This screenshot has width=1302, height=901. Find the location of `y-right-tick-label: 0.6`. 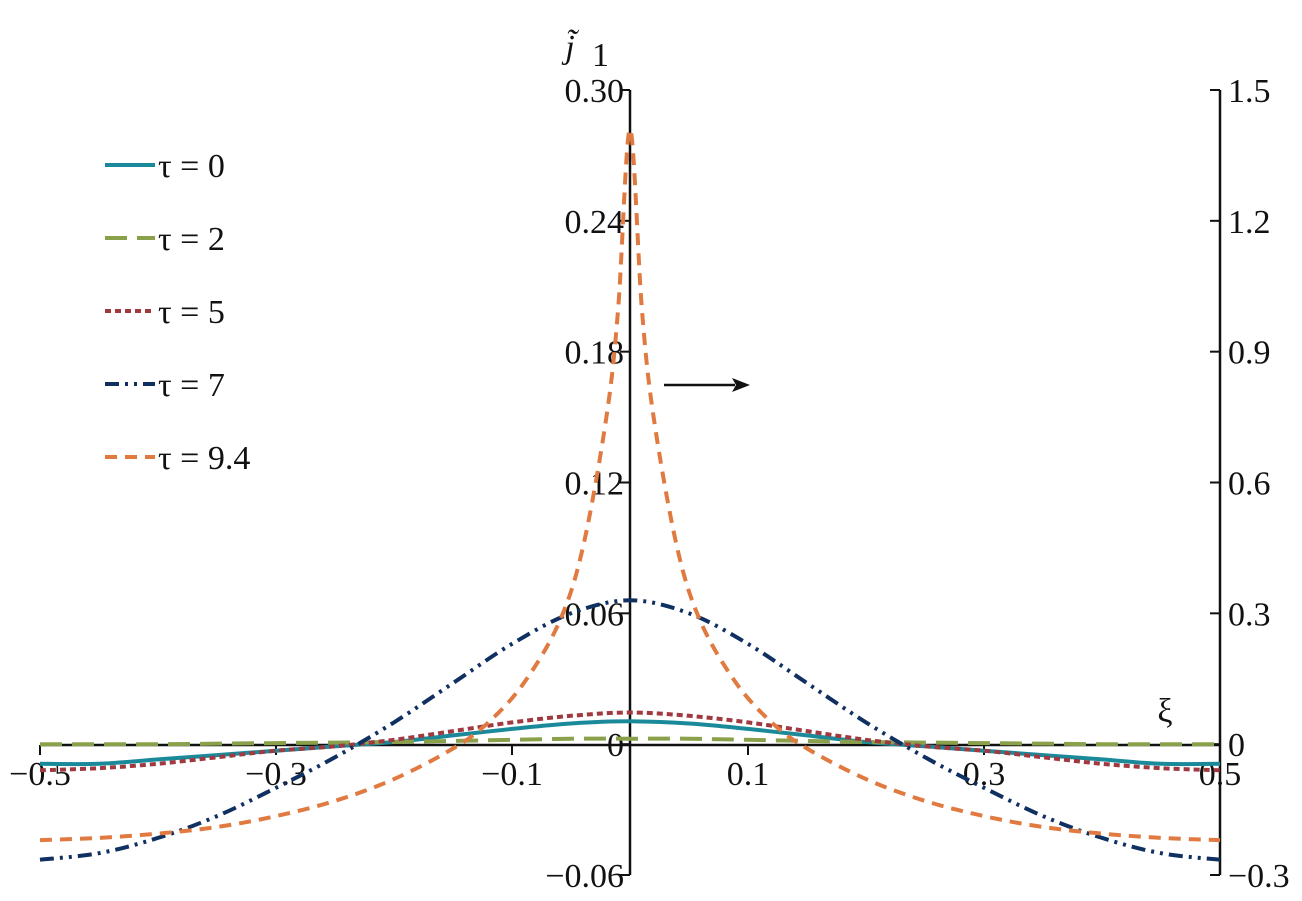

y-right-tick-label: 0.6 is located at coordinates (1249, 484).